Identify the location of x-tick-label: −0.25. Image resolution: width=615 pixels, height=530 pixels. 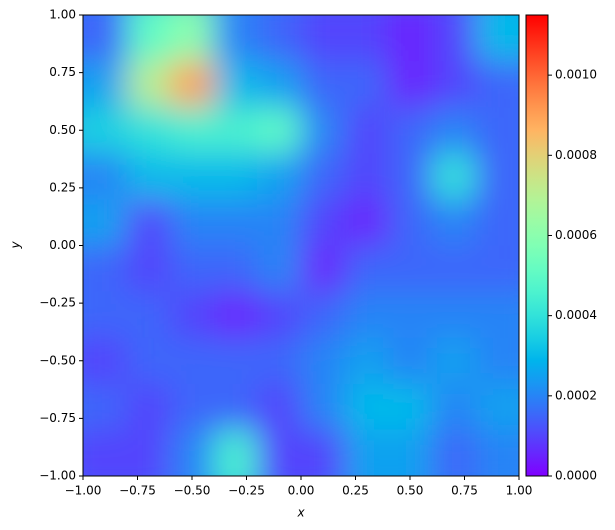
(246, 491).